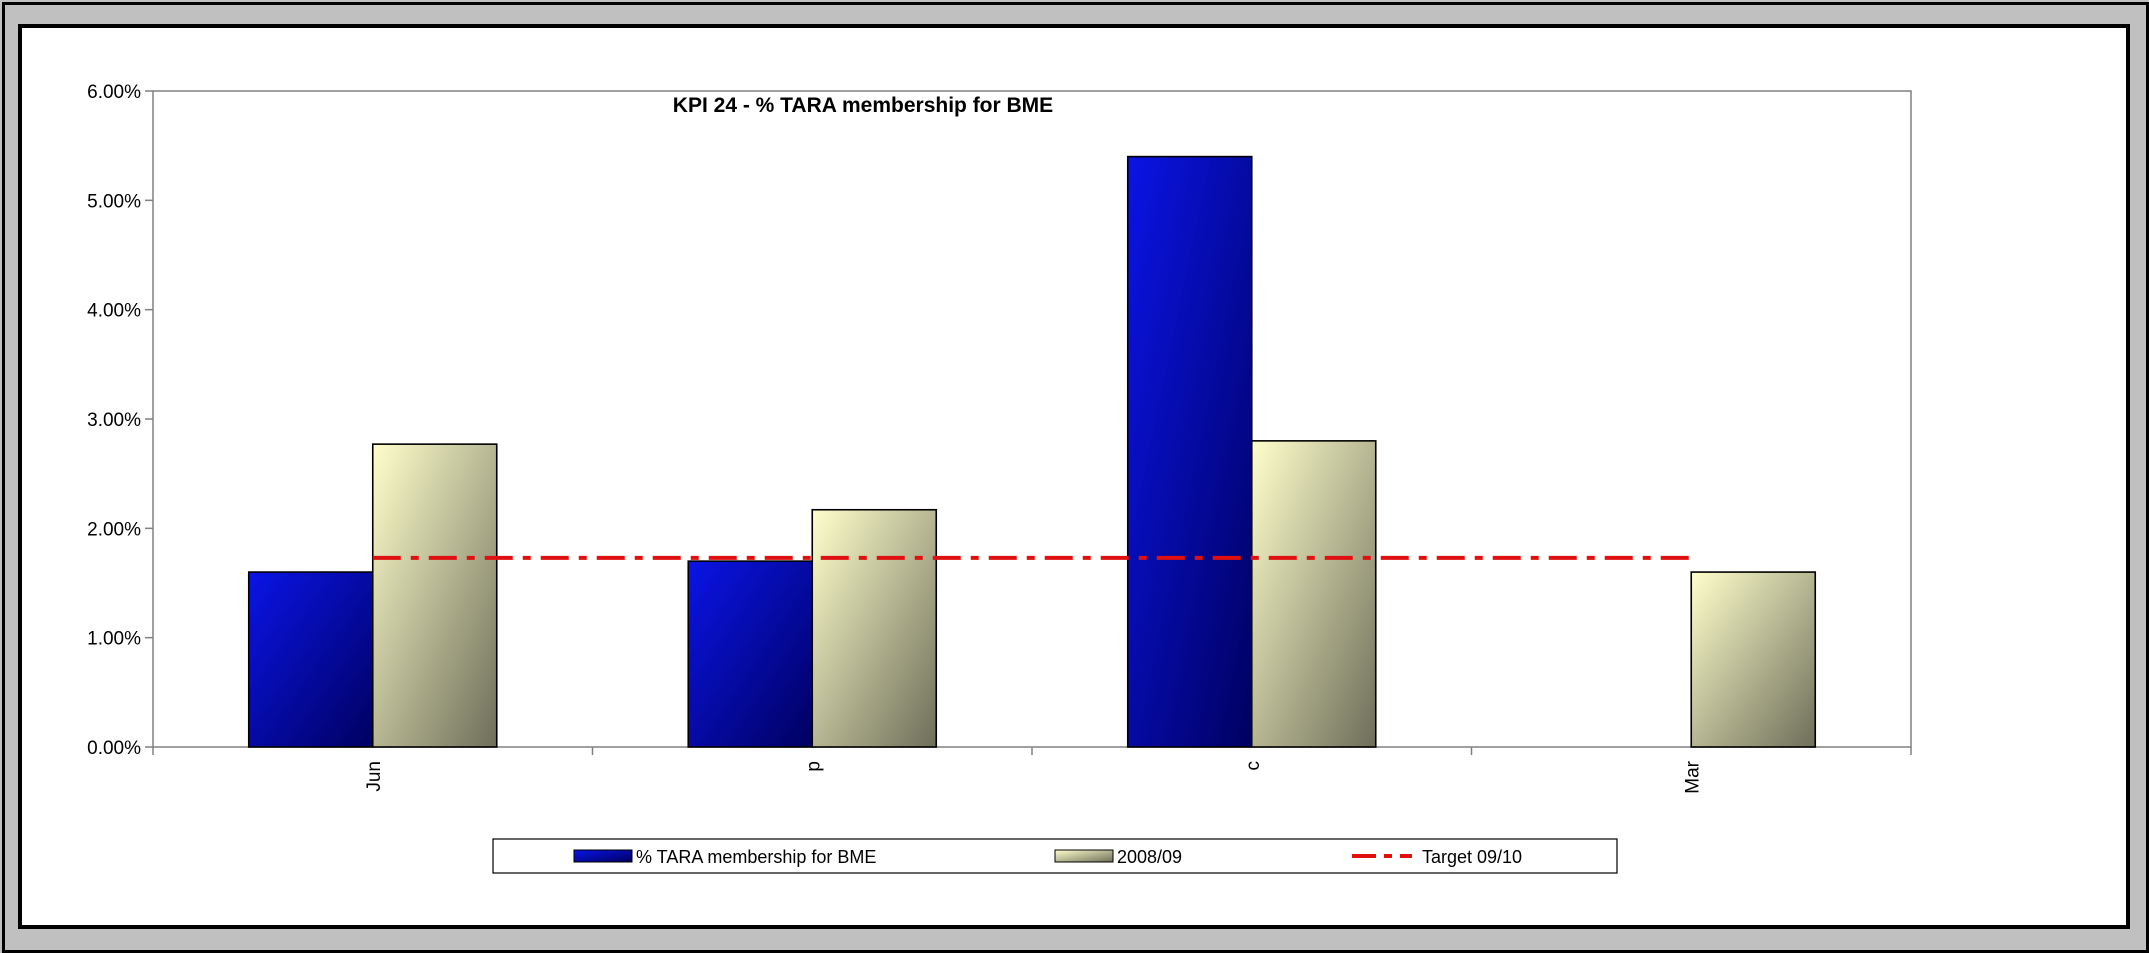 This screenshot has width=2149, height=953. What do you see at coordinates (1472, 857) in the screenshot?
I see `legend-label-target: Target 09/10` at bounding box center [1472, 857].